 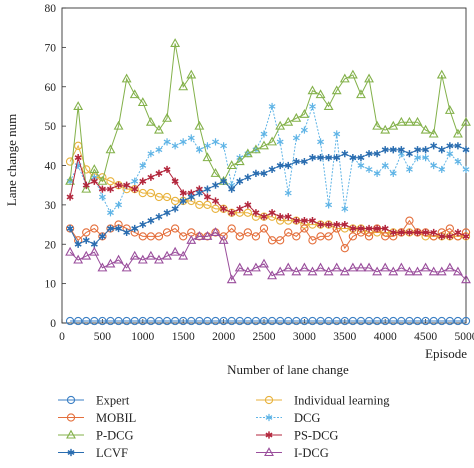 What do you see at coordinates (51, 127) in the screenshot?
I see `y-tick-label: 50` at bounding box center [51, 127].